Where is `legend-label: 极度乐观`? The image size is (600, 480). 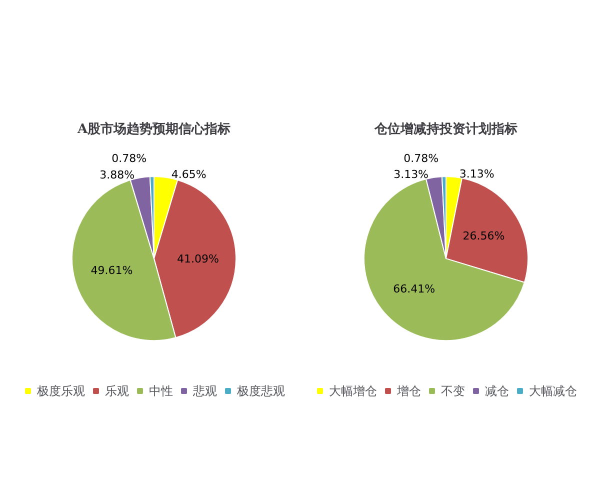
legend-label: 极度乐观 is located at coordinates (60, 391).